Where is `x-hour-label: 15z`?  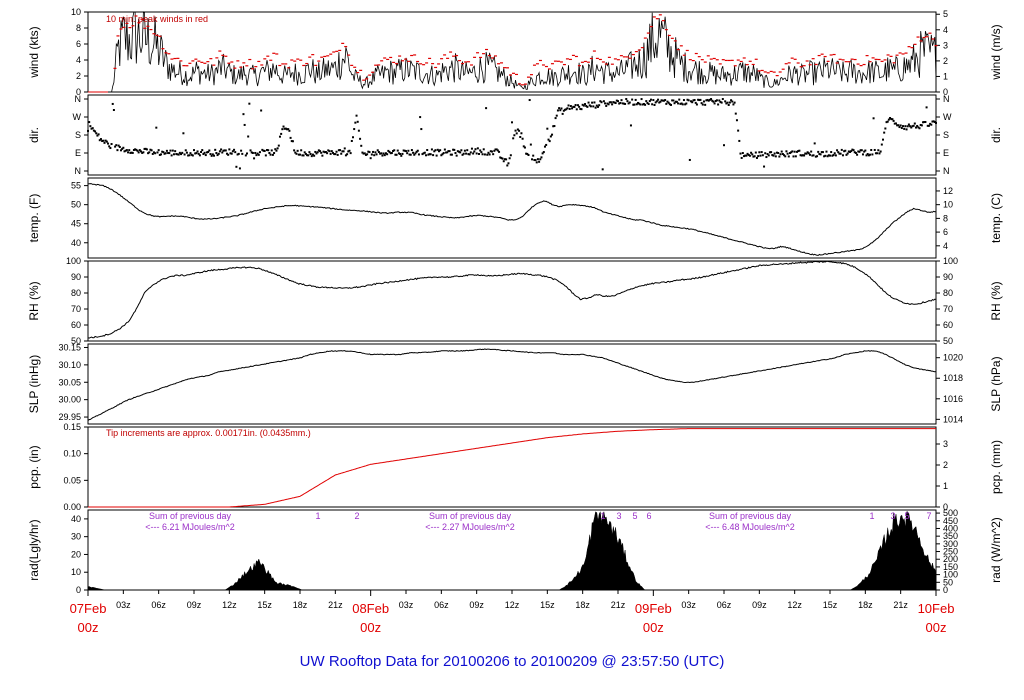 x-hour-label: 15z is located at coordinates (547, 605).